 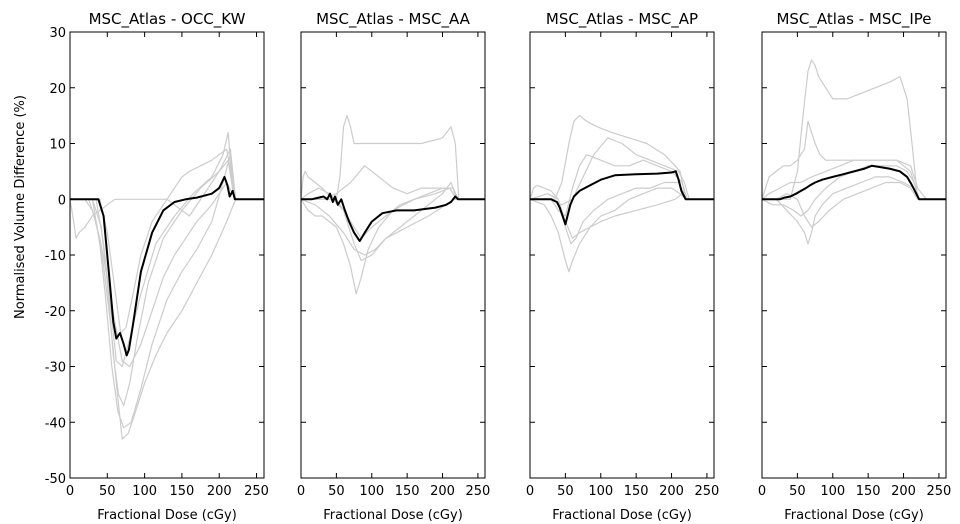 What do you see at coordinates (854, 515) in the screenshot?
I see `panel-4-x-axis-label: Fractional Dose (cGy)` at bounding box center [854, 515].